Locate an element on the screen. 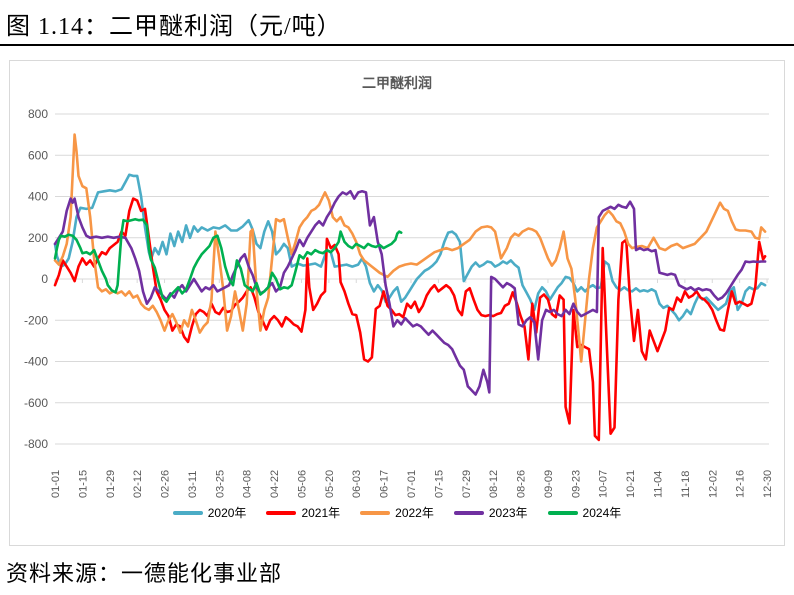  legend-label: 2022年 is located at coordinates (414, 513).